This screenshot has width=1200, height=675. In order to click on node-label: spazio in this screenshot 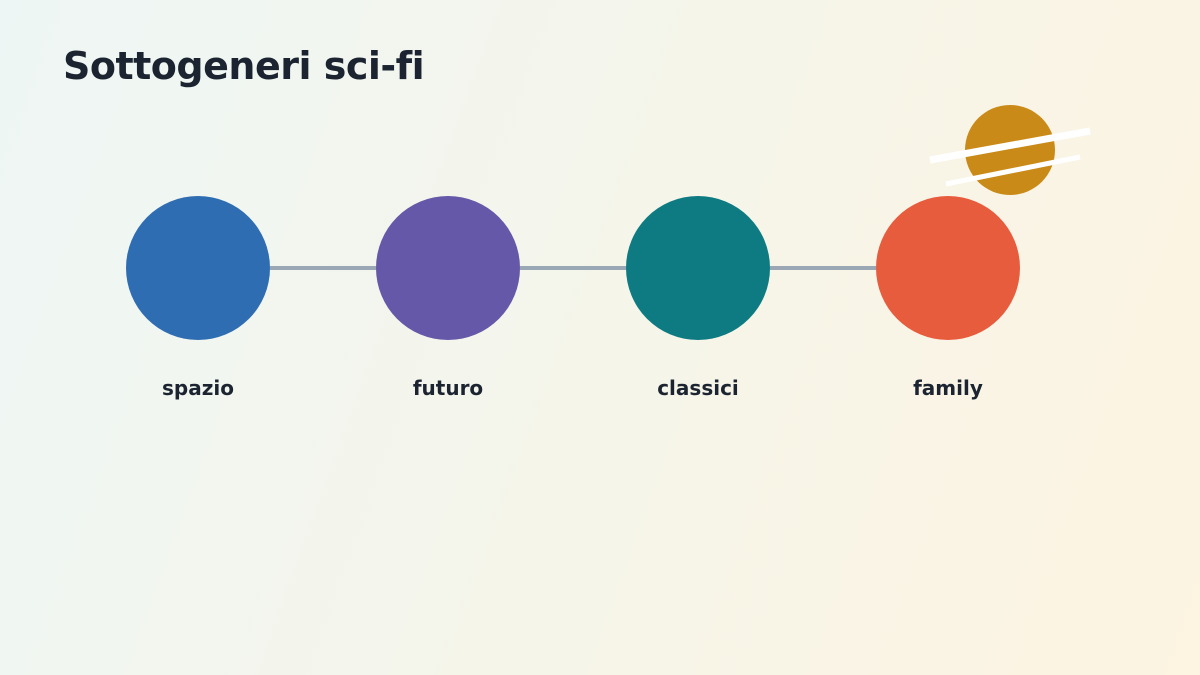, I will do `click(198, 388)`.